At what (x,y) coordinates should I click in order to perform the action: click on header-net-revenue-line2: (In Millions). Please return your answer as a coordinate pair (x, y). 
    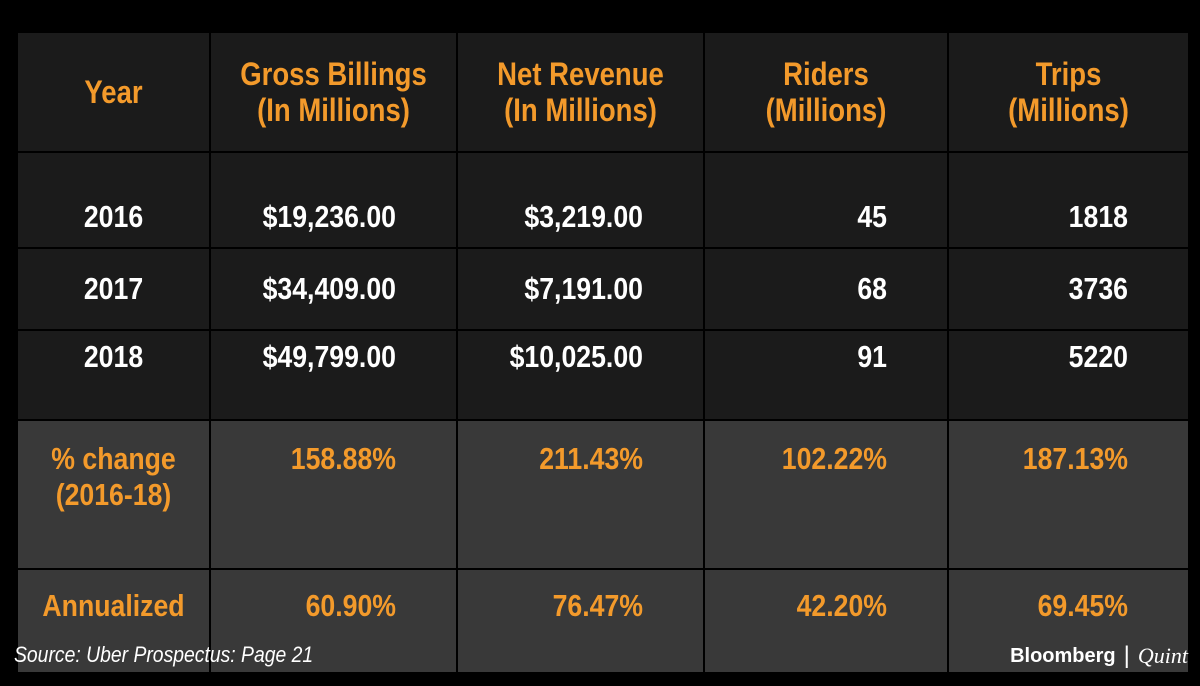
    Looking at the image, I should click on (580, 110).